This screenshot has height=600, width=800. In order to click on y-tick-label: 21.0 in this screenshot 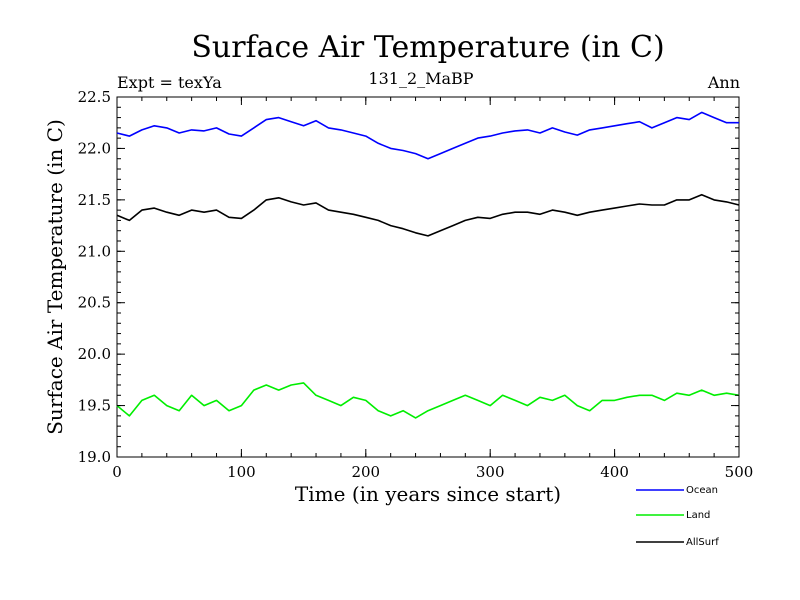, I will do `click(94, 251)`.